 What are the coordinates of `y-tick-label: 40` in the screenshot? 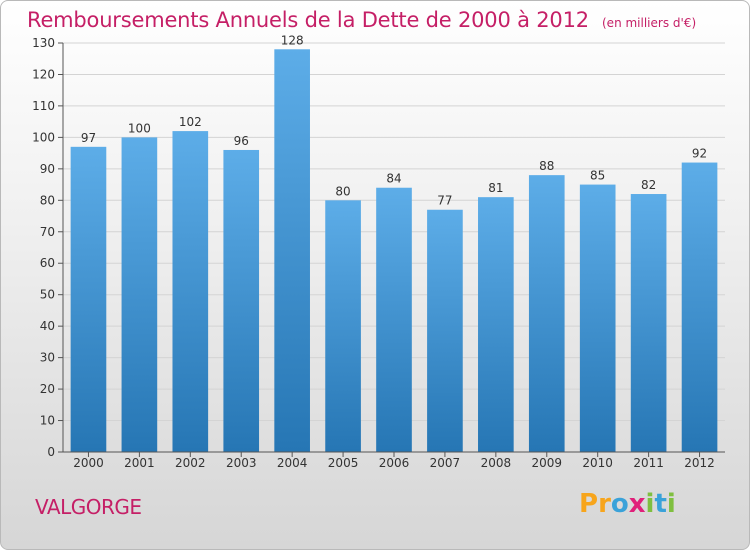 It's located at (47, 326).